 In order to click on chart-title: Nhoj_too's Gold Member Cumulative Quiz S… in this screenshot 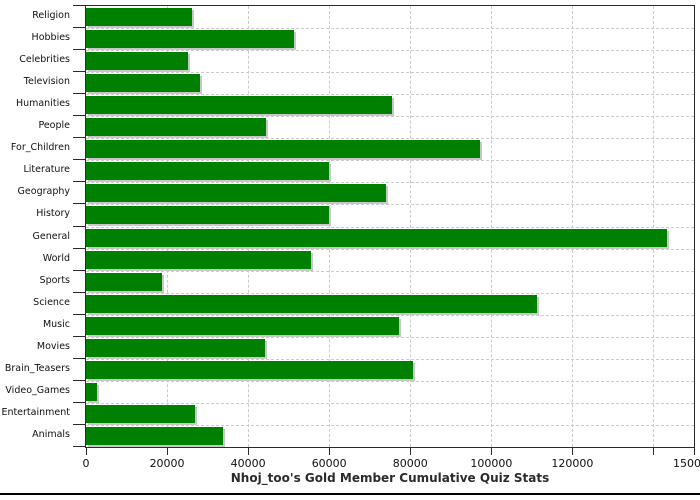, I will do `click(390, 478)`.